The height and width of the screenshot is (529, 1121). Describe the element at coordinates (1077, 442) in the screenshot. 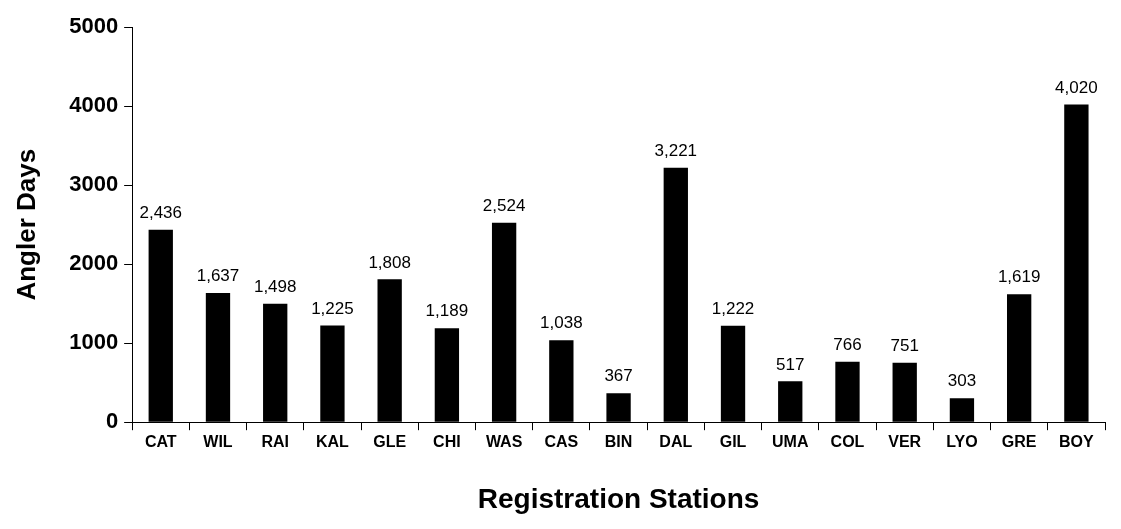

I see `x-tick-label: BOY` at that location.